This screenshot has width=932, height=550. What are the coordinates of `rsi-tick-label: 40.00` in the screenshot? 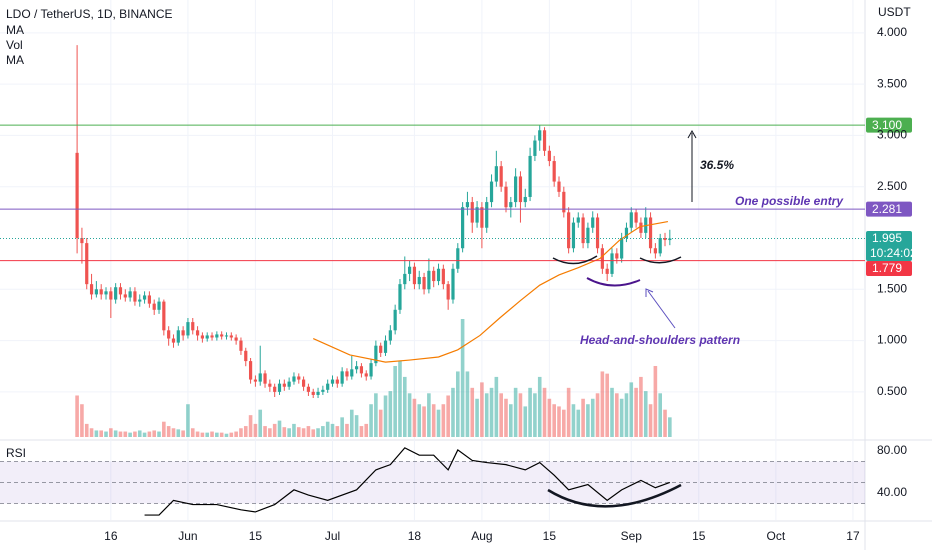 It's located at (892, 492).